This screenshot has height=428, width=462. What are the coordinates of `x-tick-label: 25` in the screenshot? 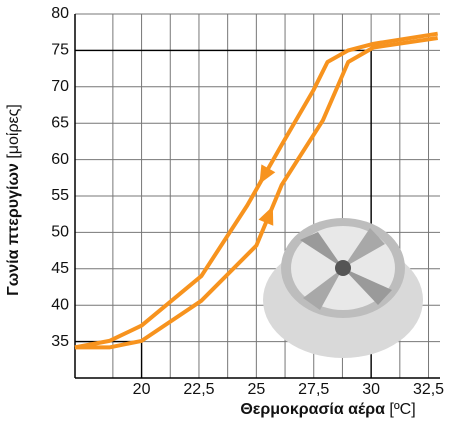 It's located at (256, 389).